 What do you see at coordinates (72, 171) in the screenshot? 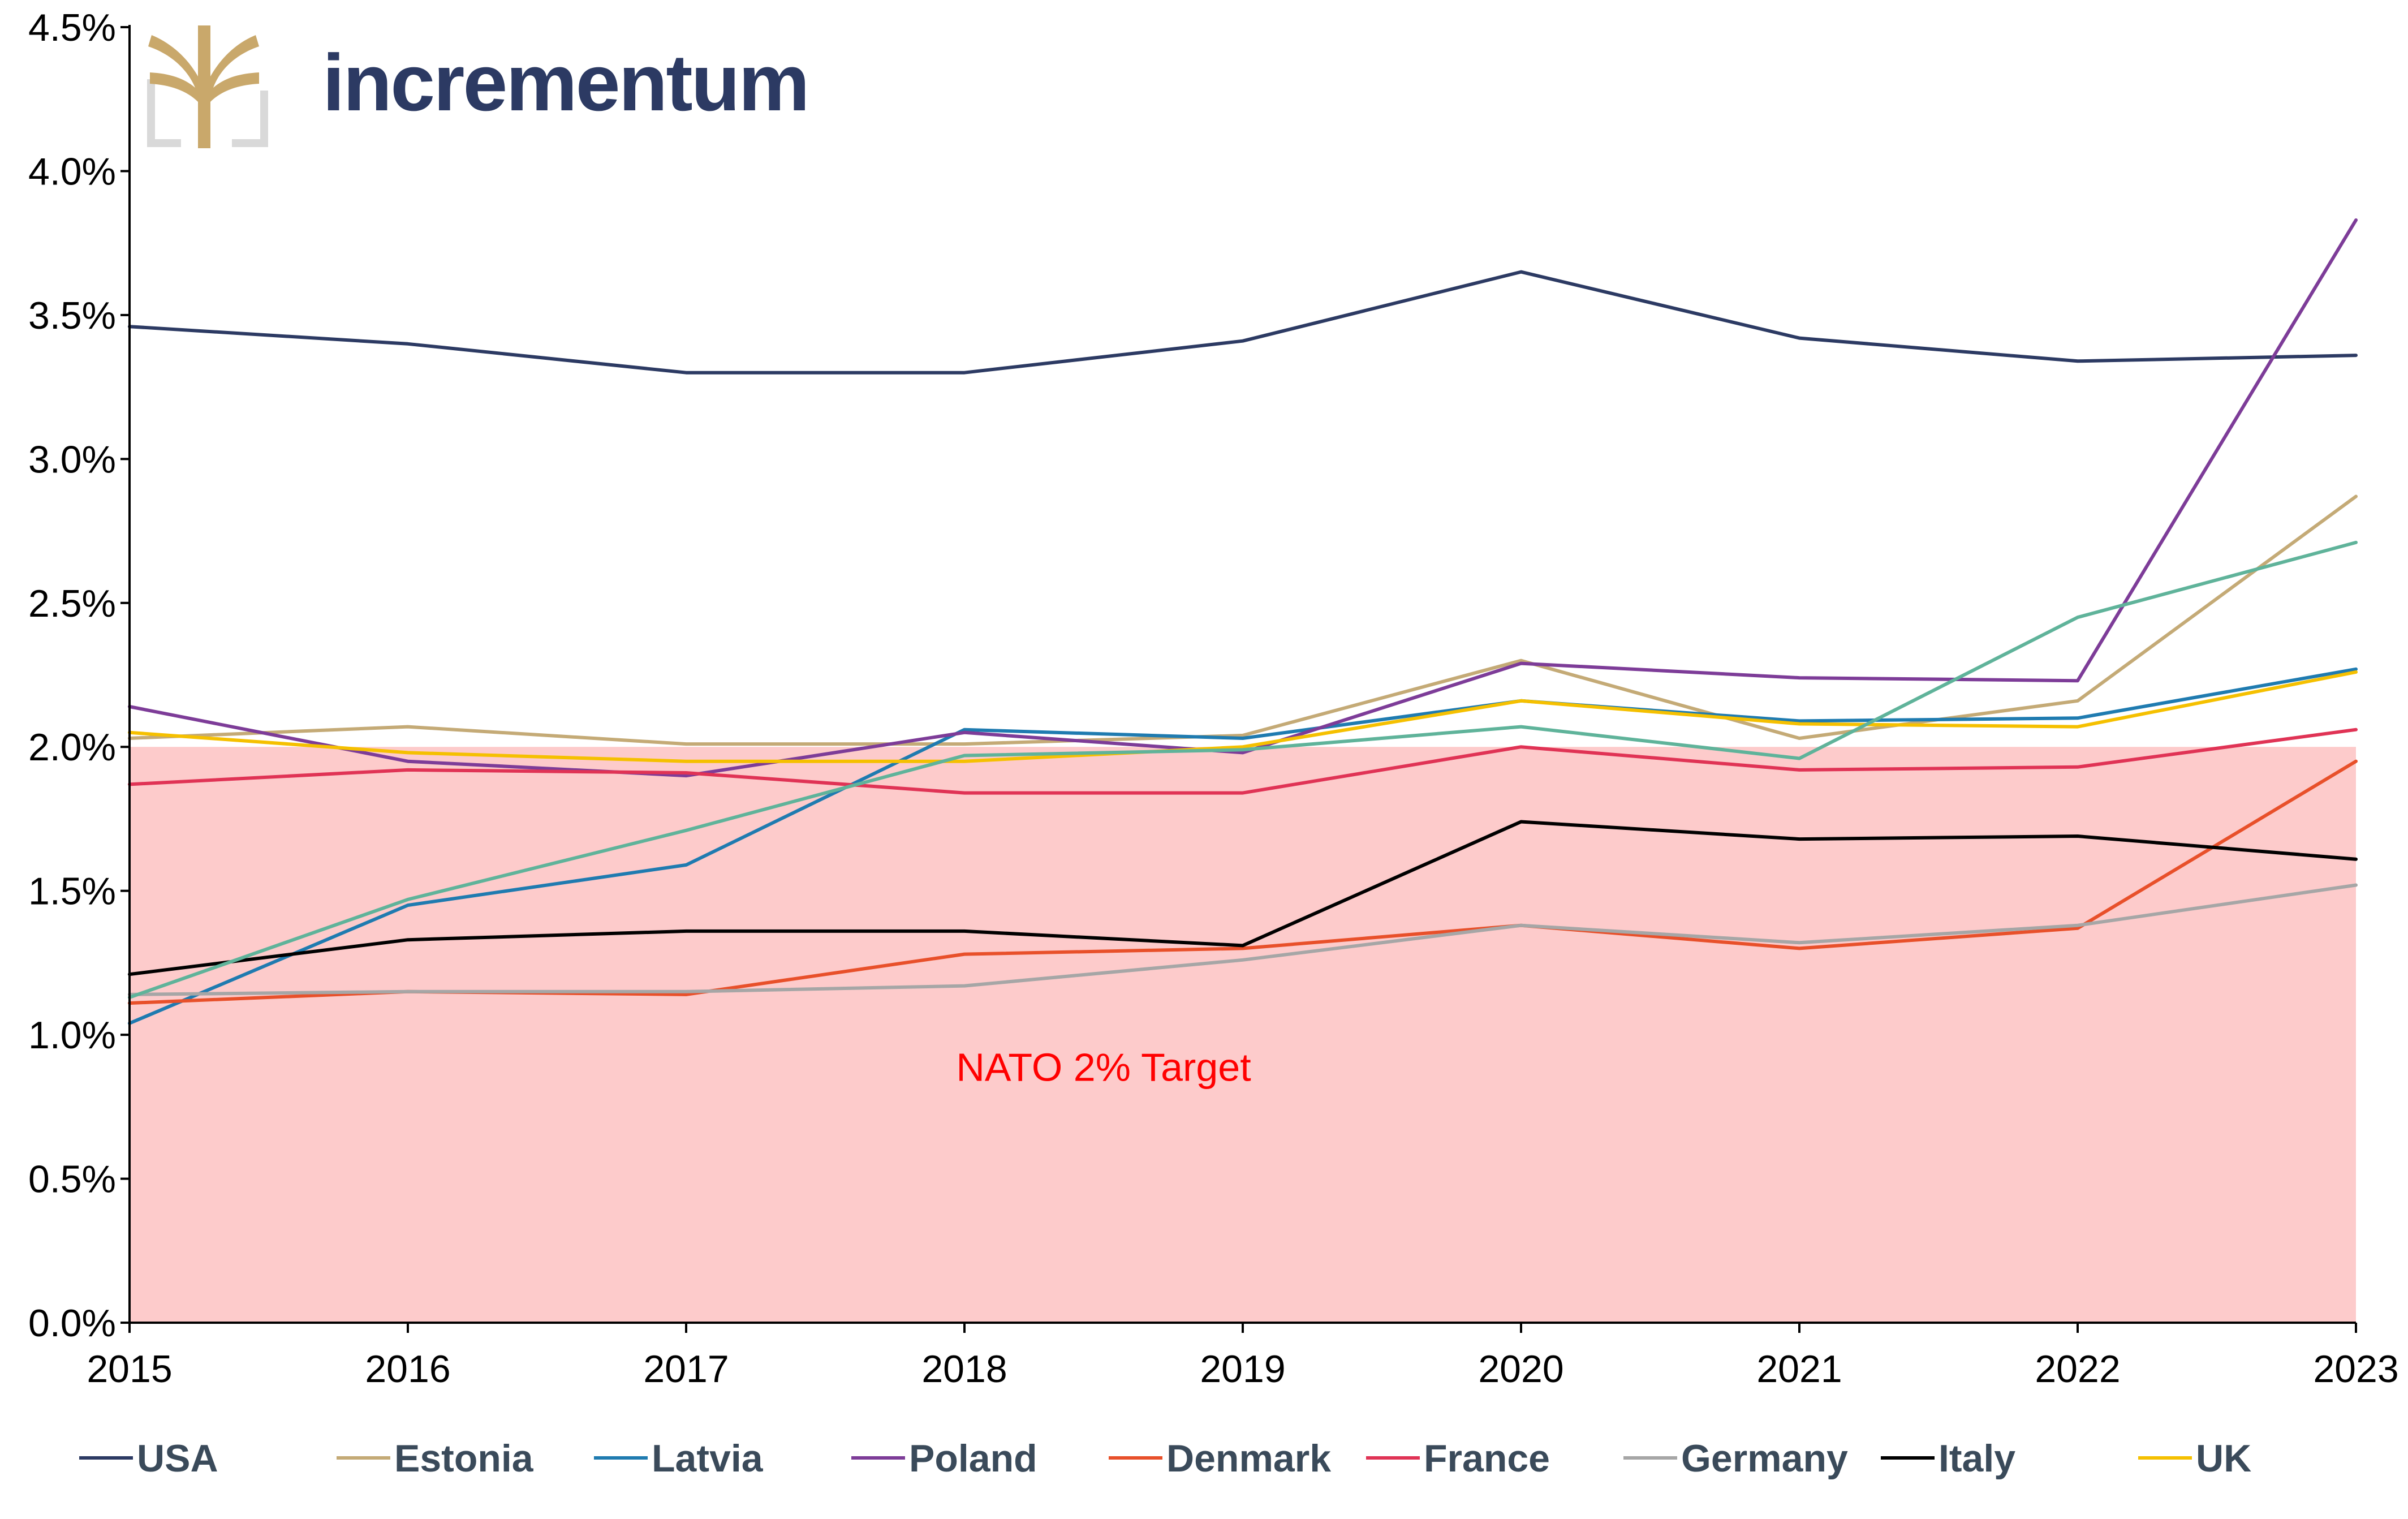
I see `y-tick-label: 4.0%` at bounding box center [72, 171].